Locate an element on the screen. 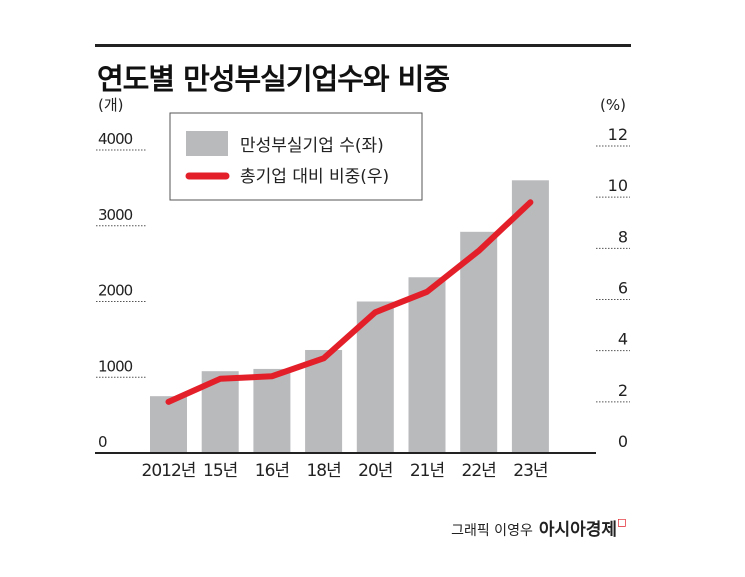 Image resolution: width=745 pixels, height=577 pixels. left-tick-label: 1000 is located at coordinates (115, 366).